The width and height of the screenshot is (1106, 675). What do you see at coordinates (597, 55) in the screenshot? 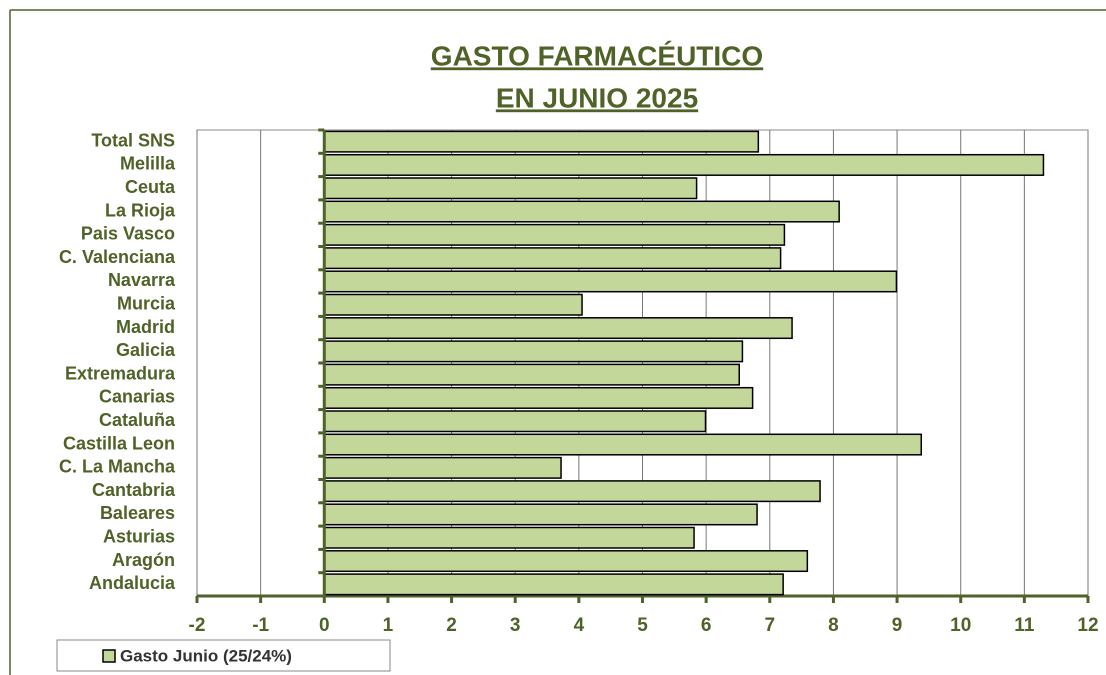
I see `chart-title: GASTO FARMACÉUTICO` at bounding box center [597, 55].